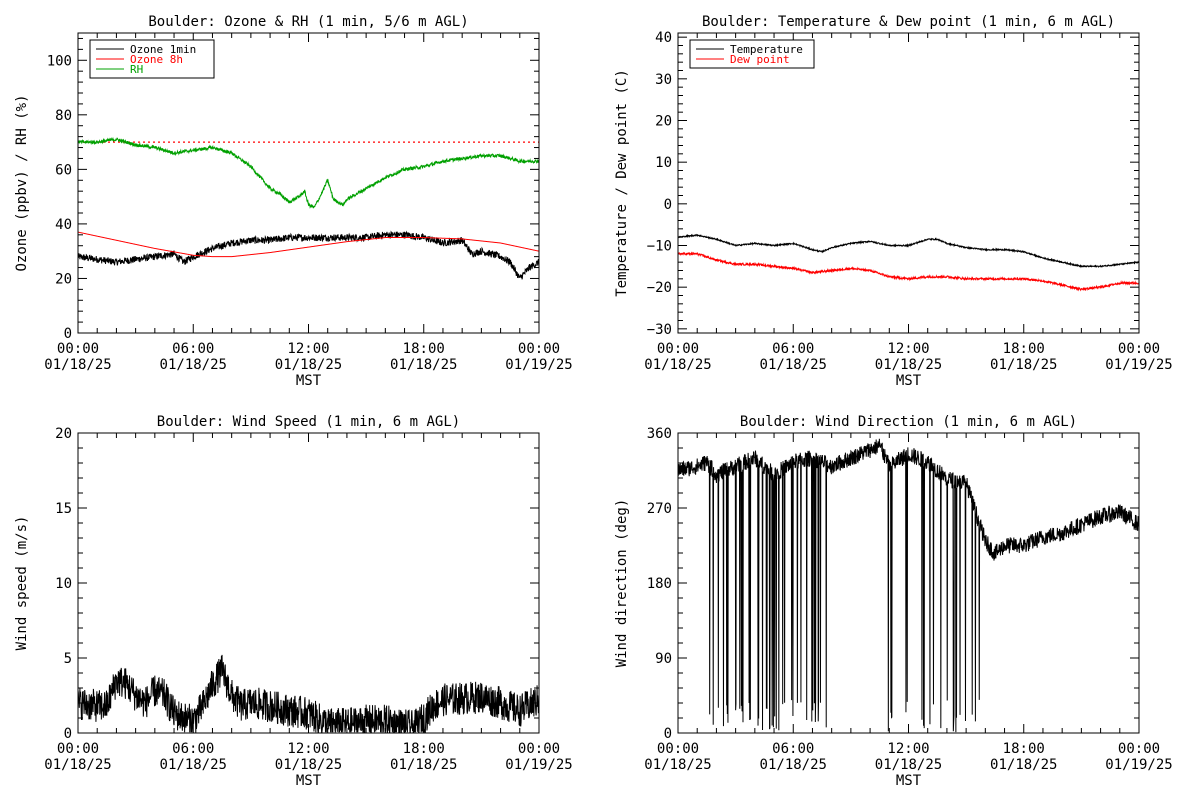  Describe the element at coordinates (308, 22) in the screenshot. I see `chart-title: Boulder: Ozone & RH (1 min, 5/6 m AGL)` at that location.